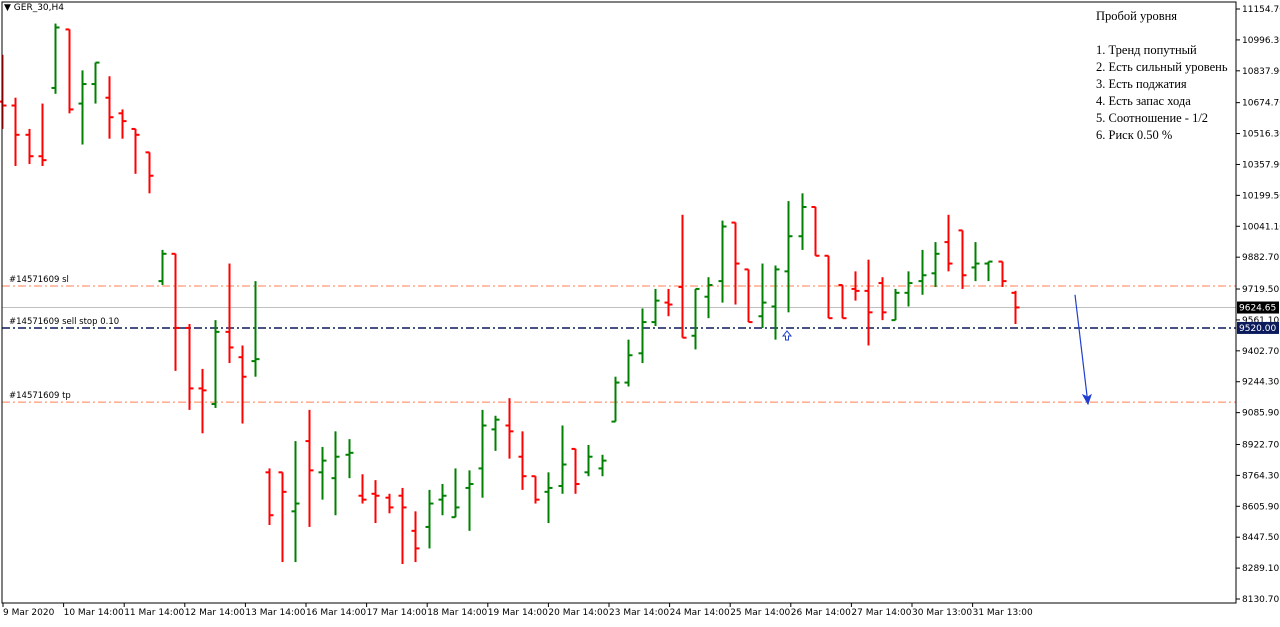 The width and height of the screenshot is (1280, 627). What do you see at coordinates (1257, 309) in the screenshot?
I see `current-price-label: 9624.65` at bounding box center [1257, 309].